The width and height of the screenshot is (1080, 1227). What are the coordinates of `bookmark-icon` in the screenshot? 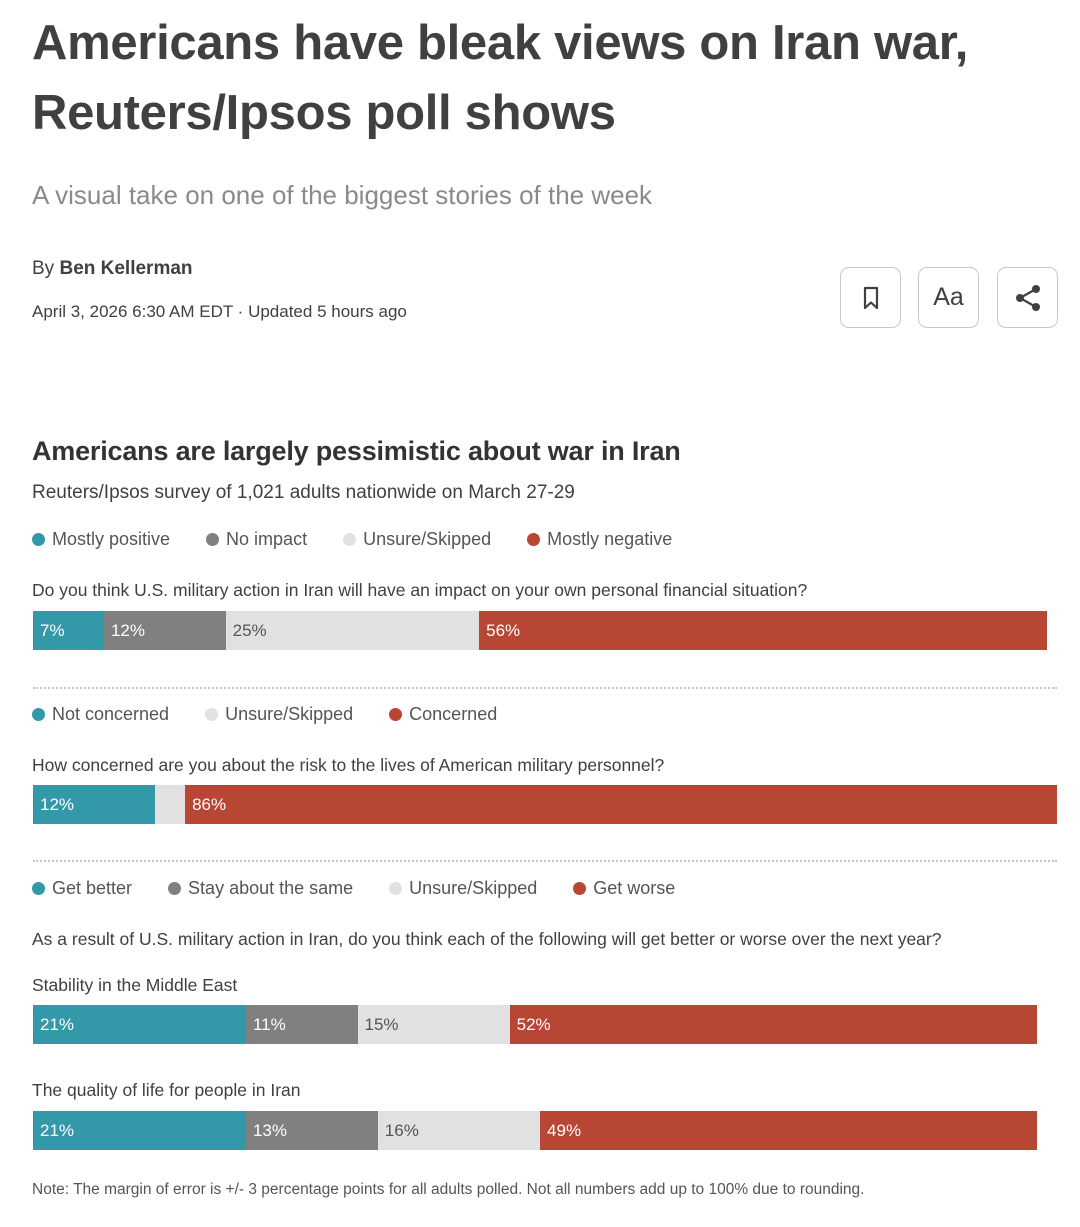 It's located at (870, 297).